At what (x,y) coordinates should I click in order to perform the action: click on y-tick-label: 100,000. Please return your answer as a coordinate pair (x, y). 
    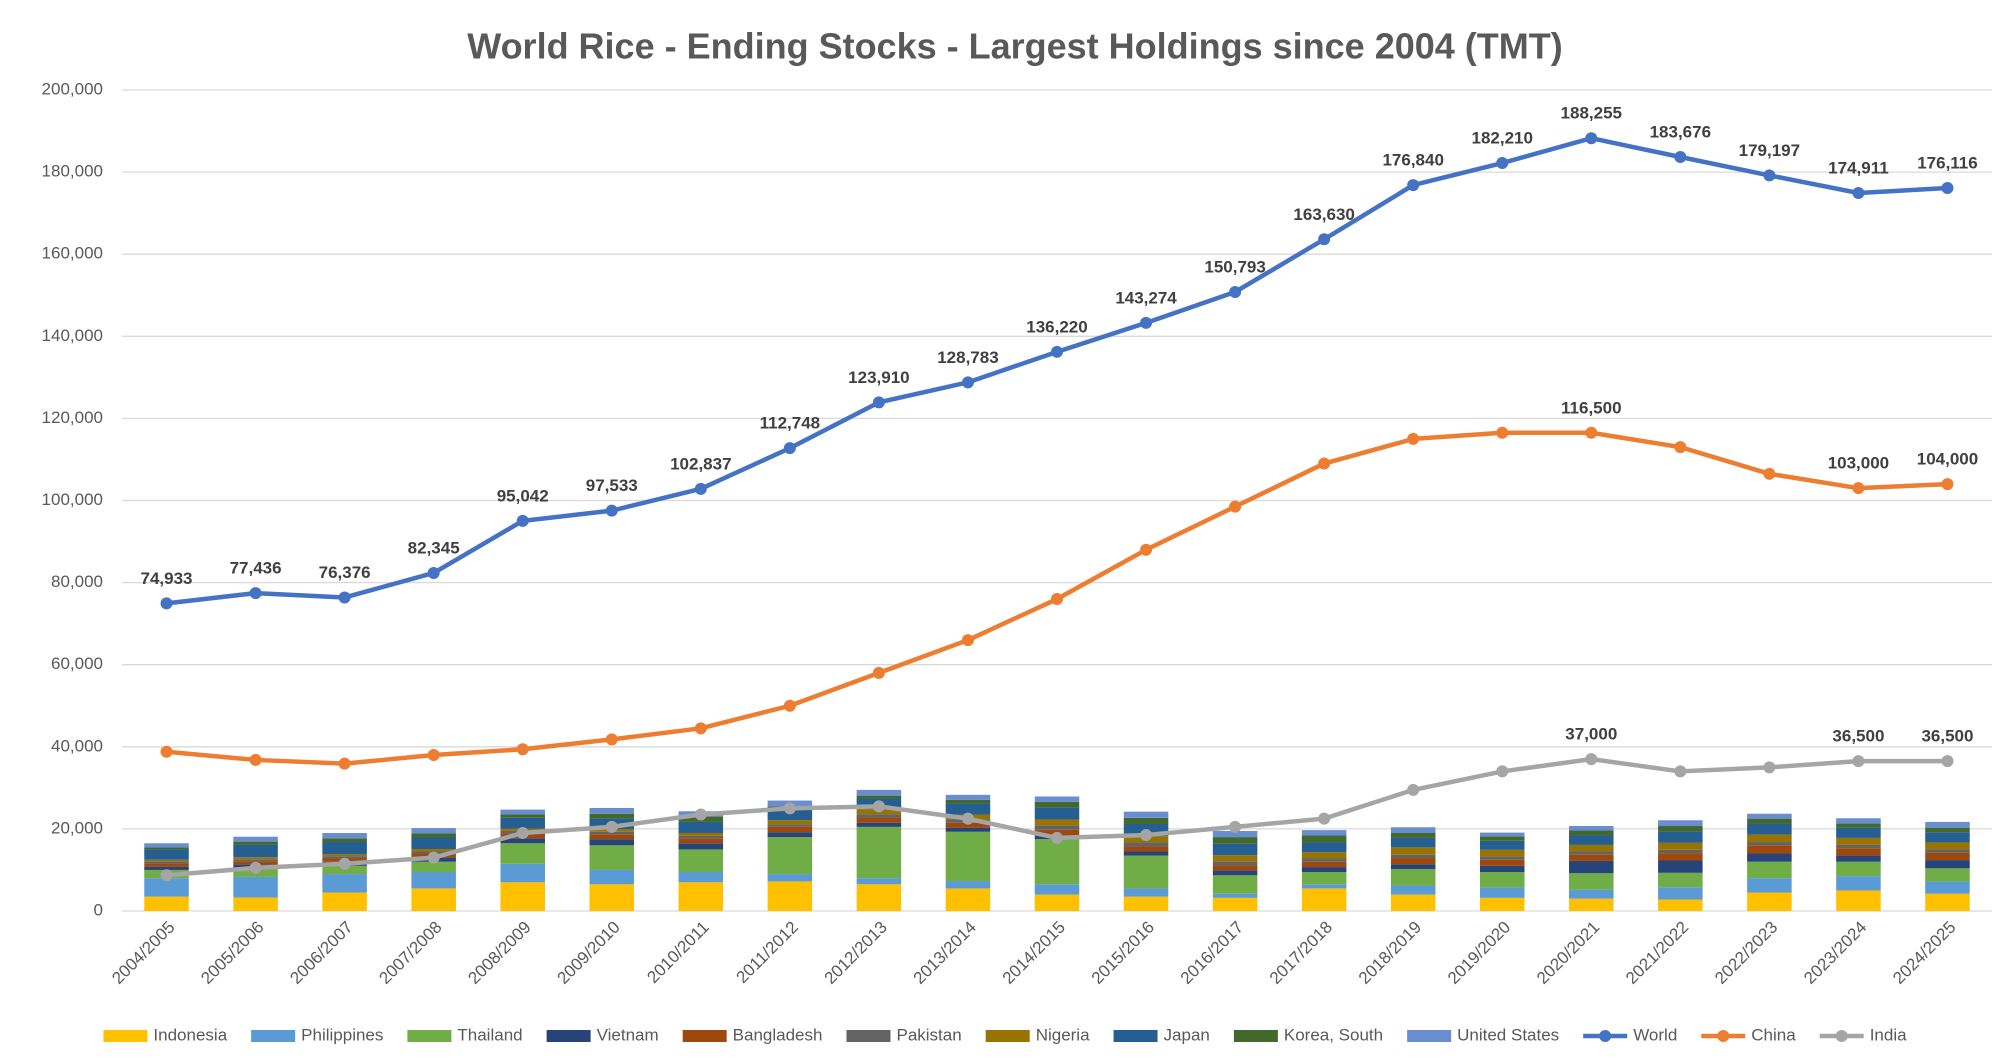
    Looking at the image, I should click on (72, 499).